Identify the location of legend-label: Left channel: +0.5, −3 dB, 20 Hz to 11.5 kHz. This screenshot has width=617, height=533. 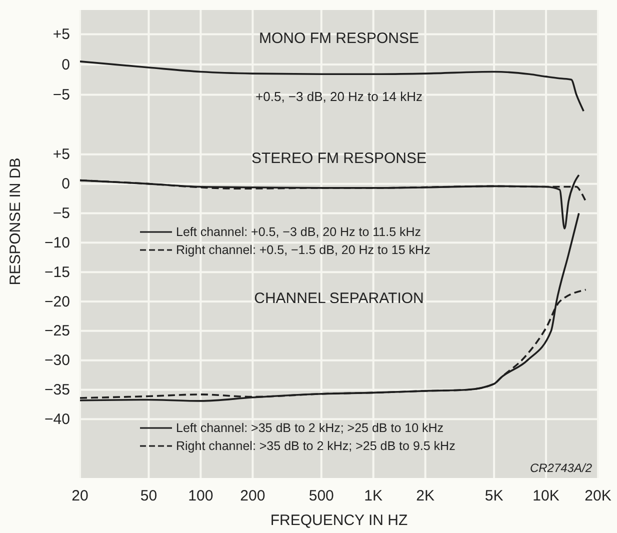
(299, 232).